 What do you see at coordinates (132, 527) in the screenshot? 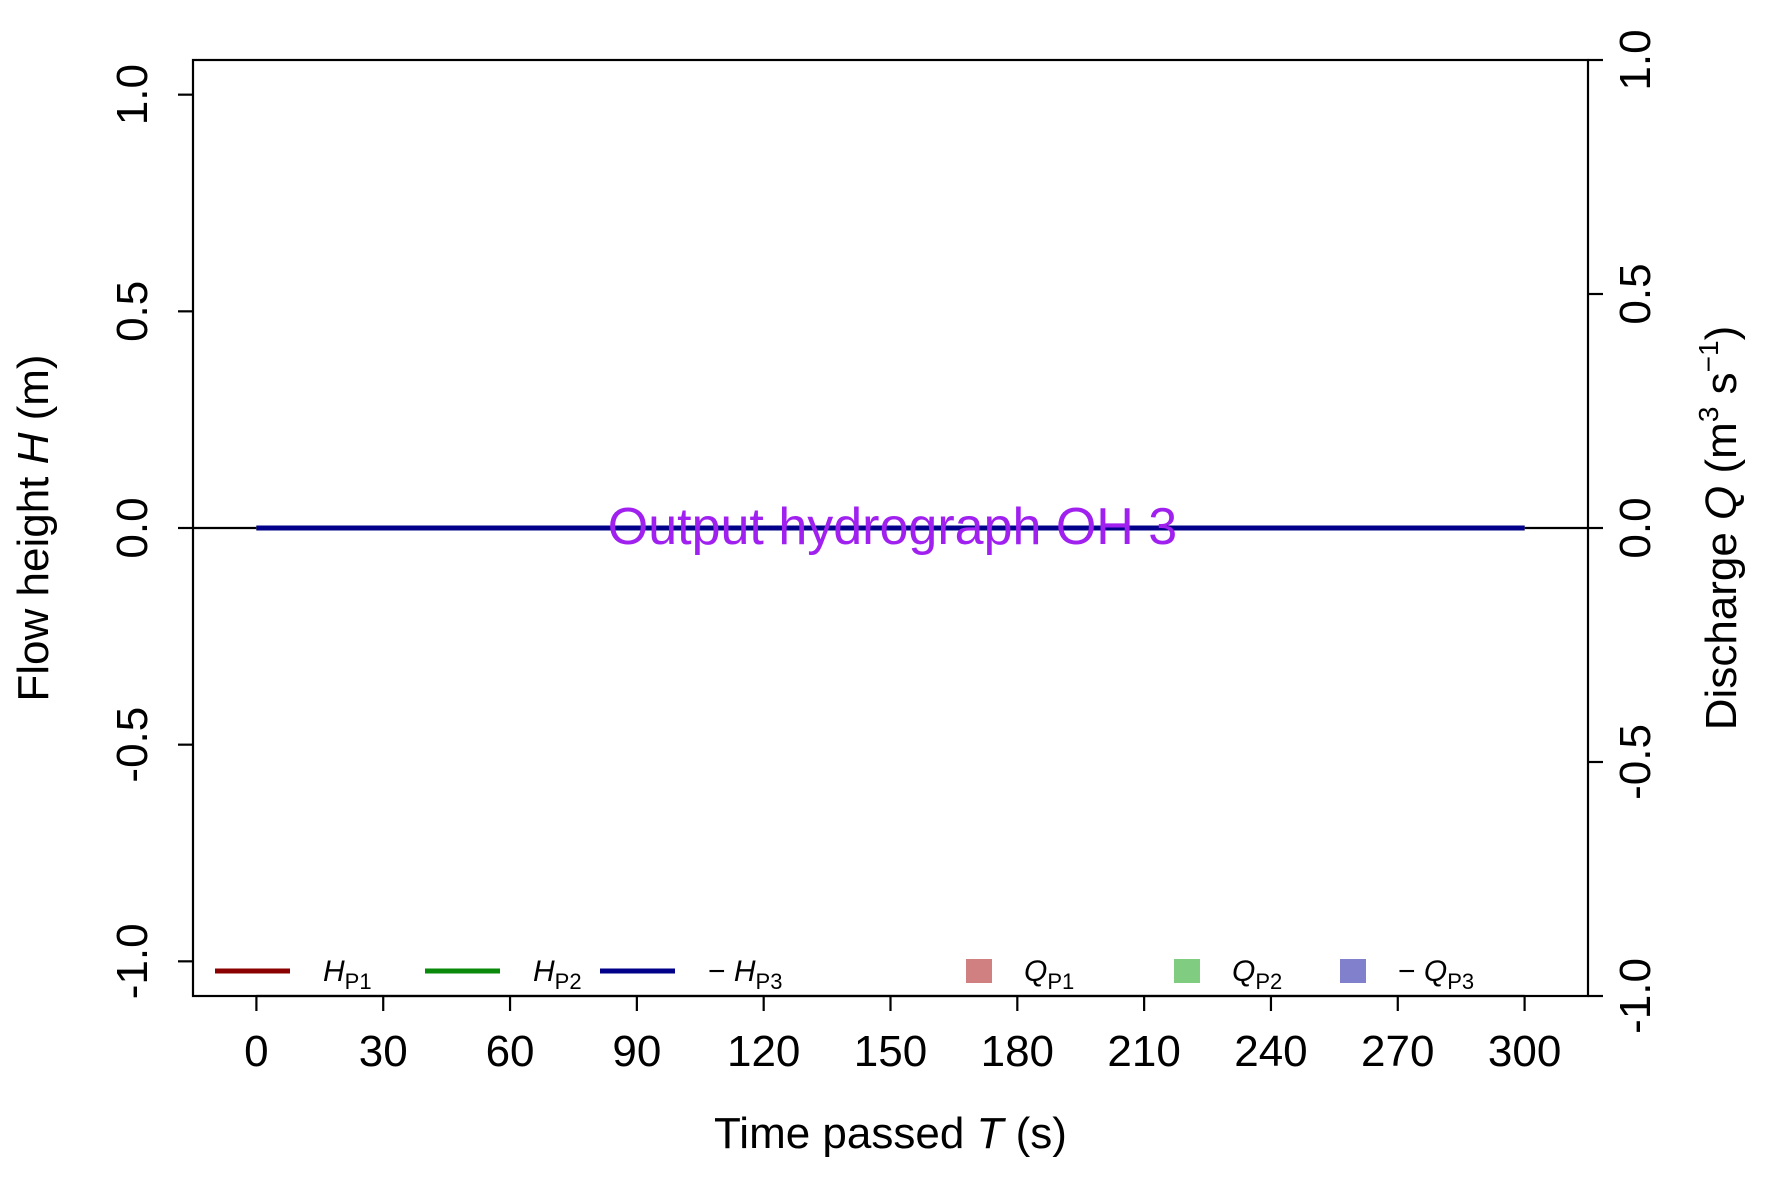
I see `y-left-tick-label: 0.0` at bounding box center [132, 527].